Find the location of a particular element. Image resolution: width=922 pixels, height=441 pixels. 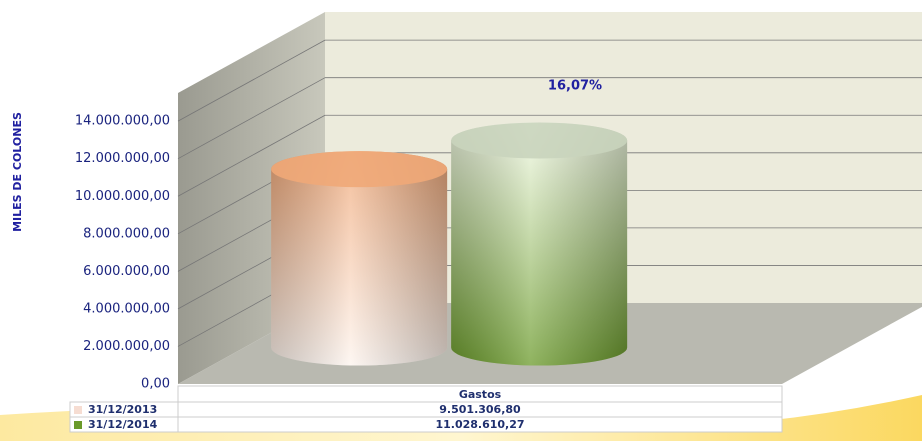

value-label: 9.501.306,80 is located at coordinates (480, 409).